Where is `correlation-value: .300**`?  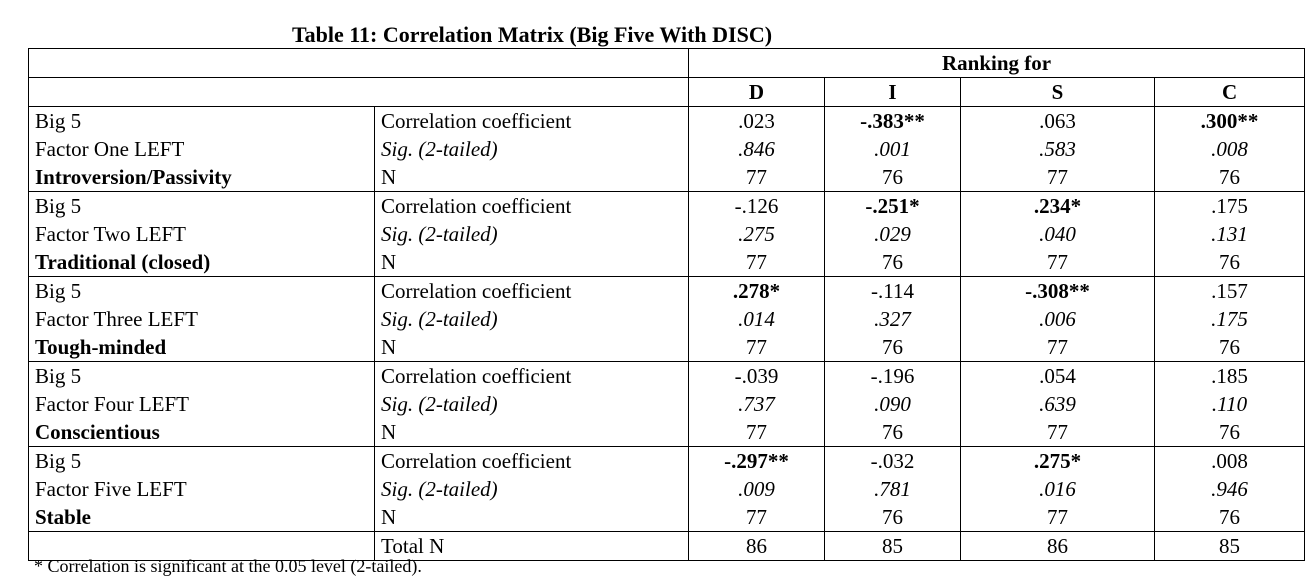
correlation-value: .300** is located at coordinates (1229, 121).